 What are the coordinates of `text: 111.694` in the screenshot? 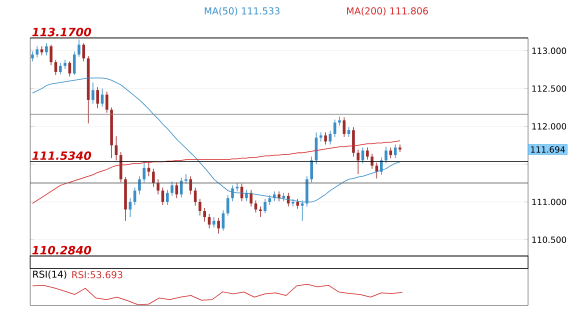 It's located at (548, 149).